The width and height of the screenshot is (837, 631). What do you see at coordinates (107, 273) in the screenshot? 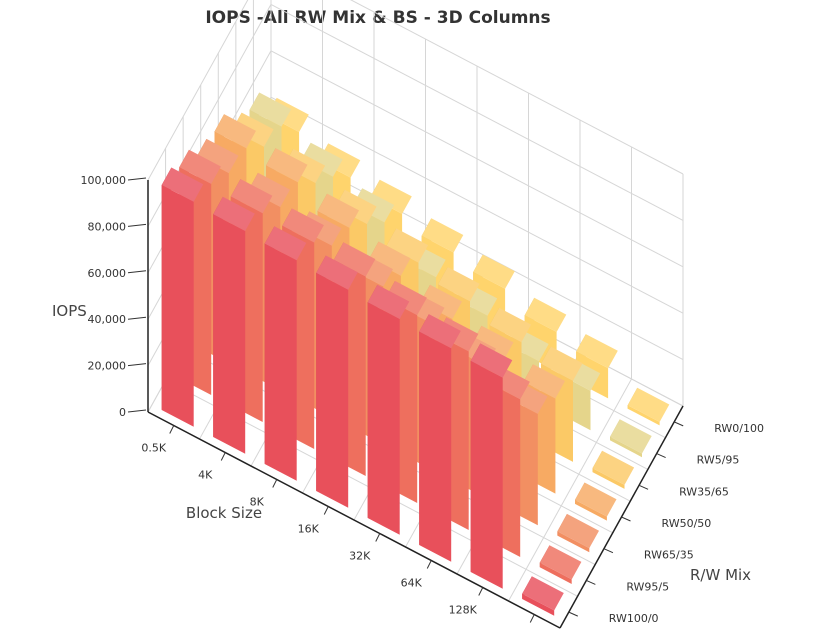
I see `y-tick-label: 60,000` at bounding box center [107, 273].